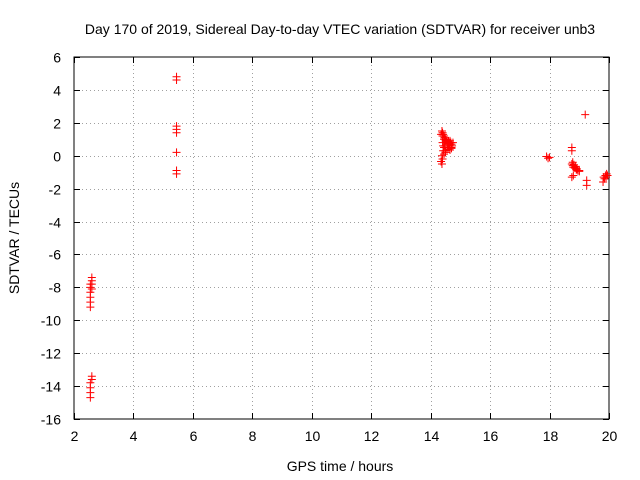  Describe the element at coordinates (57, 91) in the screenshot. I see `y-tick-label: 4` at that location.